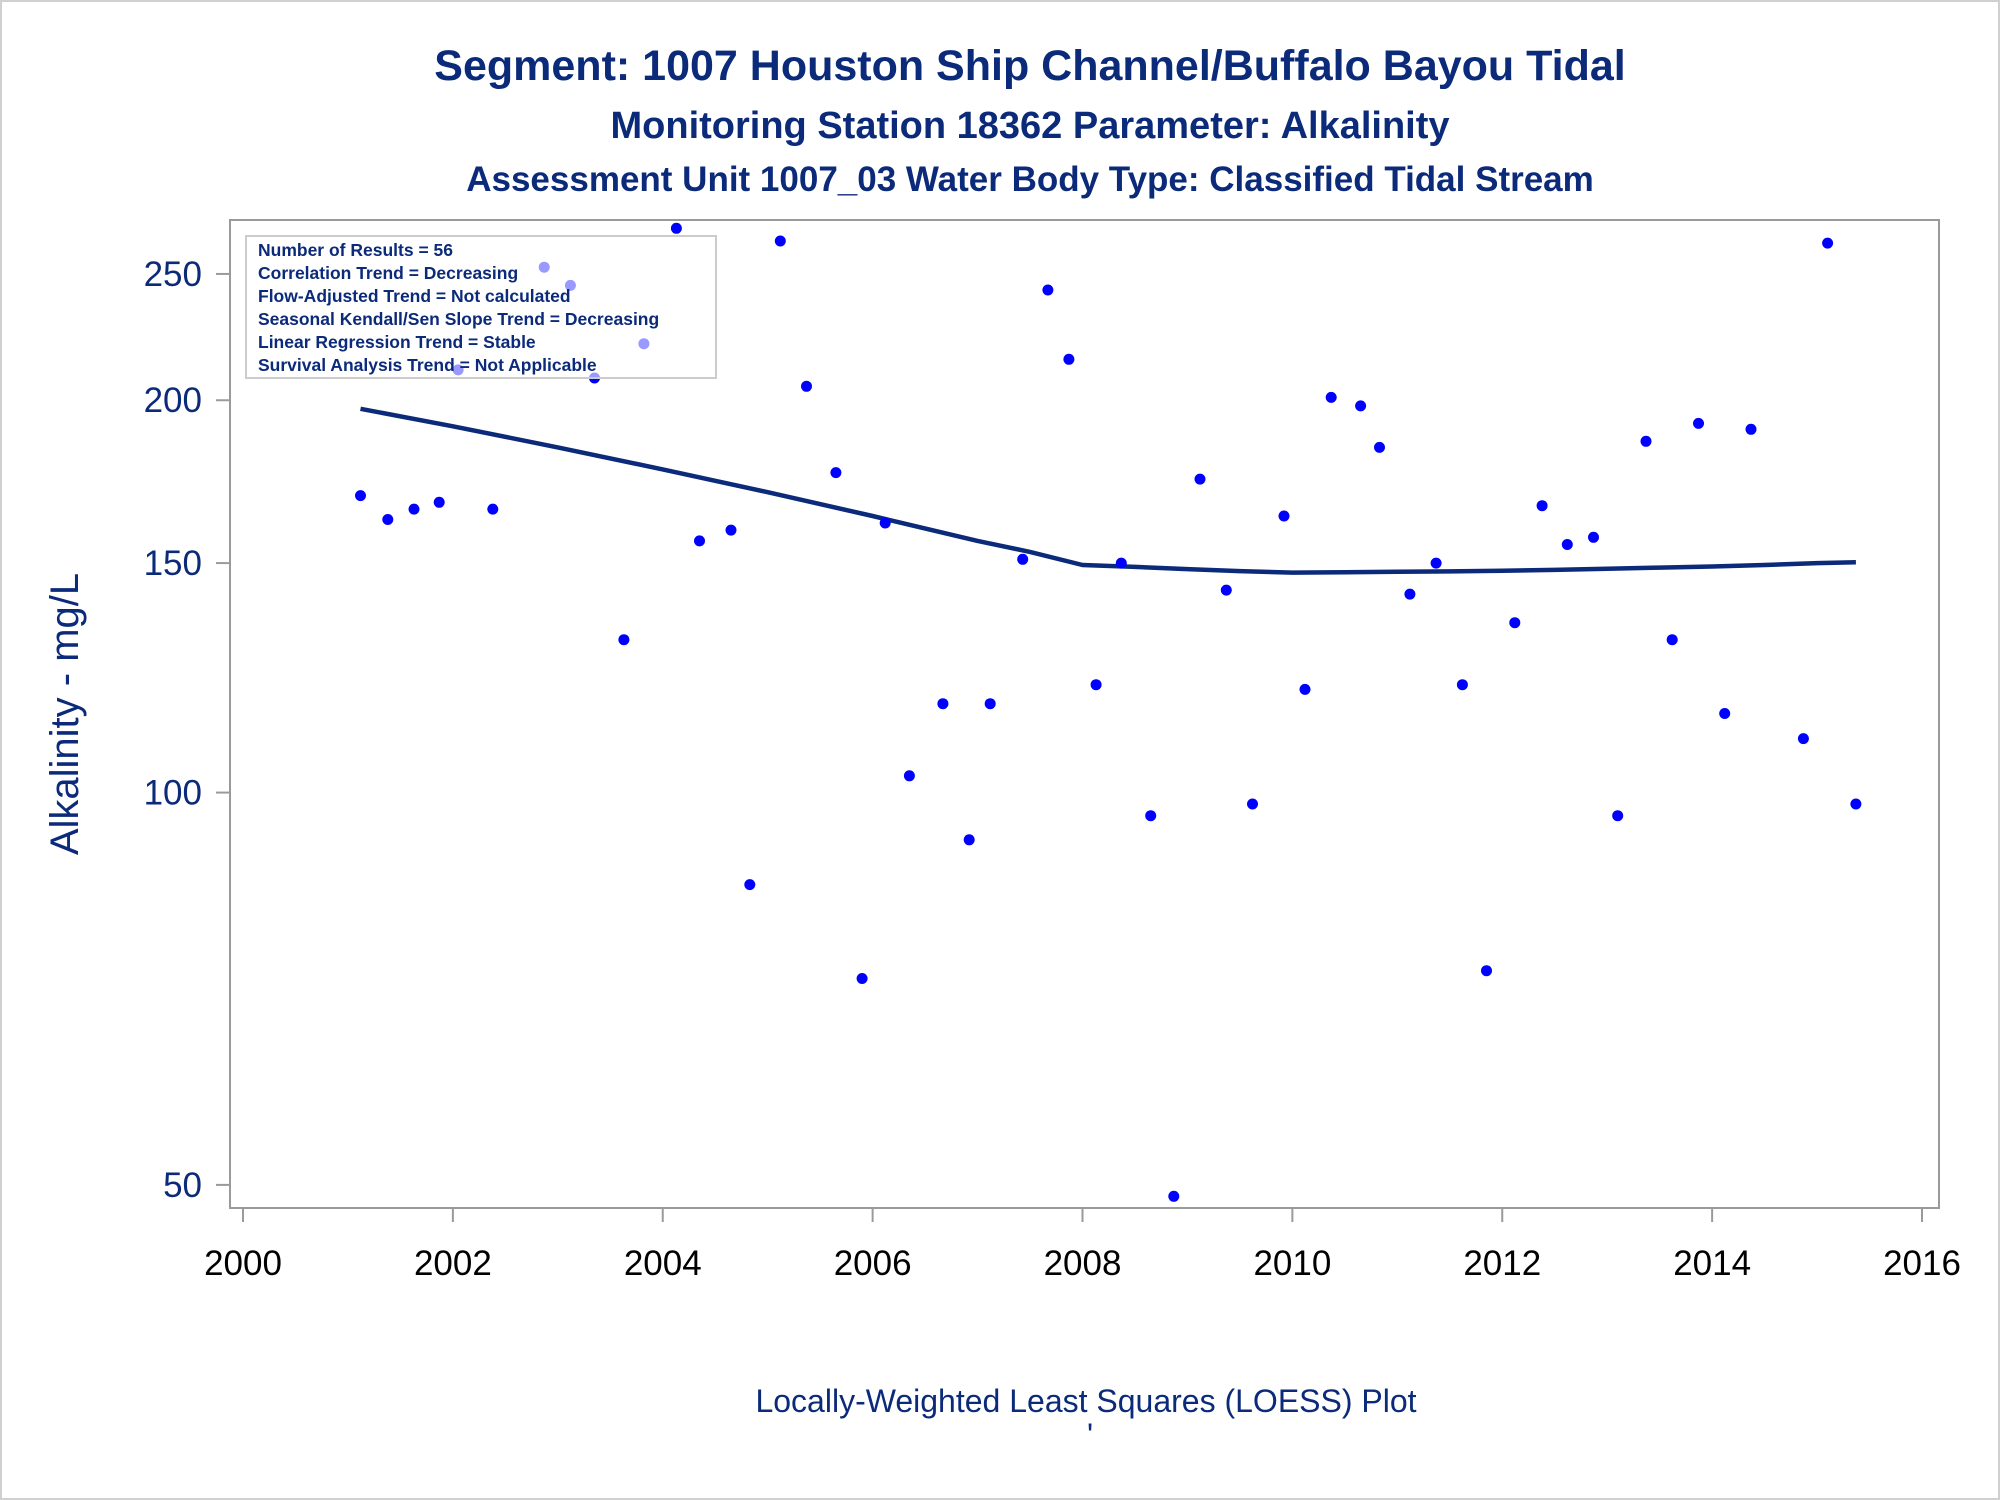 The height and width of the screenshot is (1500, 2000). I want to click on x-tick-label: 2000, so click(243, 1263).